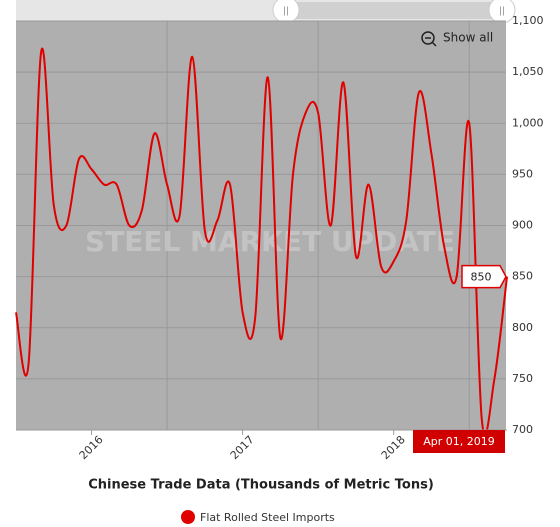  Describe the element at coordinates (522, 225) in the screenshot. I see `y-tick-label: 900` at that location.